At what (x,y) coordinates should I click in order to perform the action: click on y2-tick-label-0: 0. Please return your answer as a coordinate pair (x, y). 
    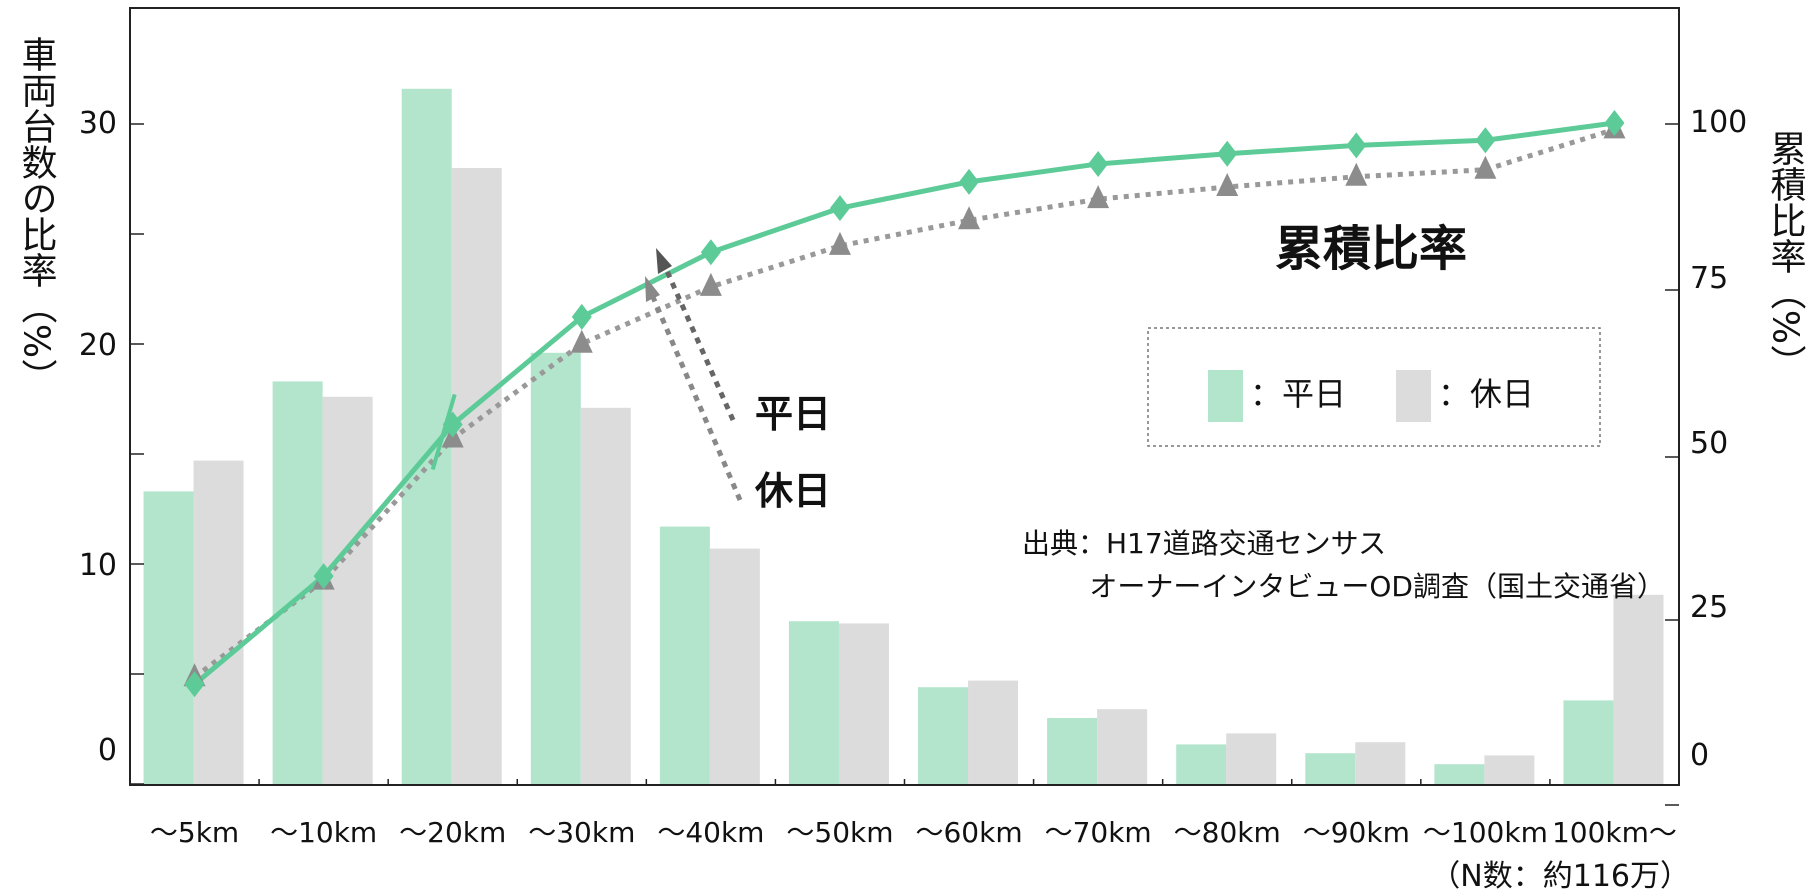
    Looking at the image, I should click on (1699, 755).